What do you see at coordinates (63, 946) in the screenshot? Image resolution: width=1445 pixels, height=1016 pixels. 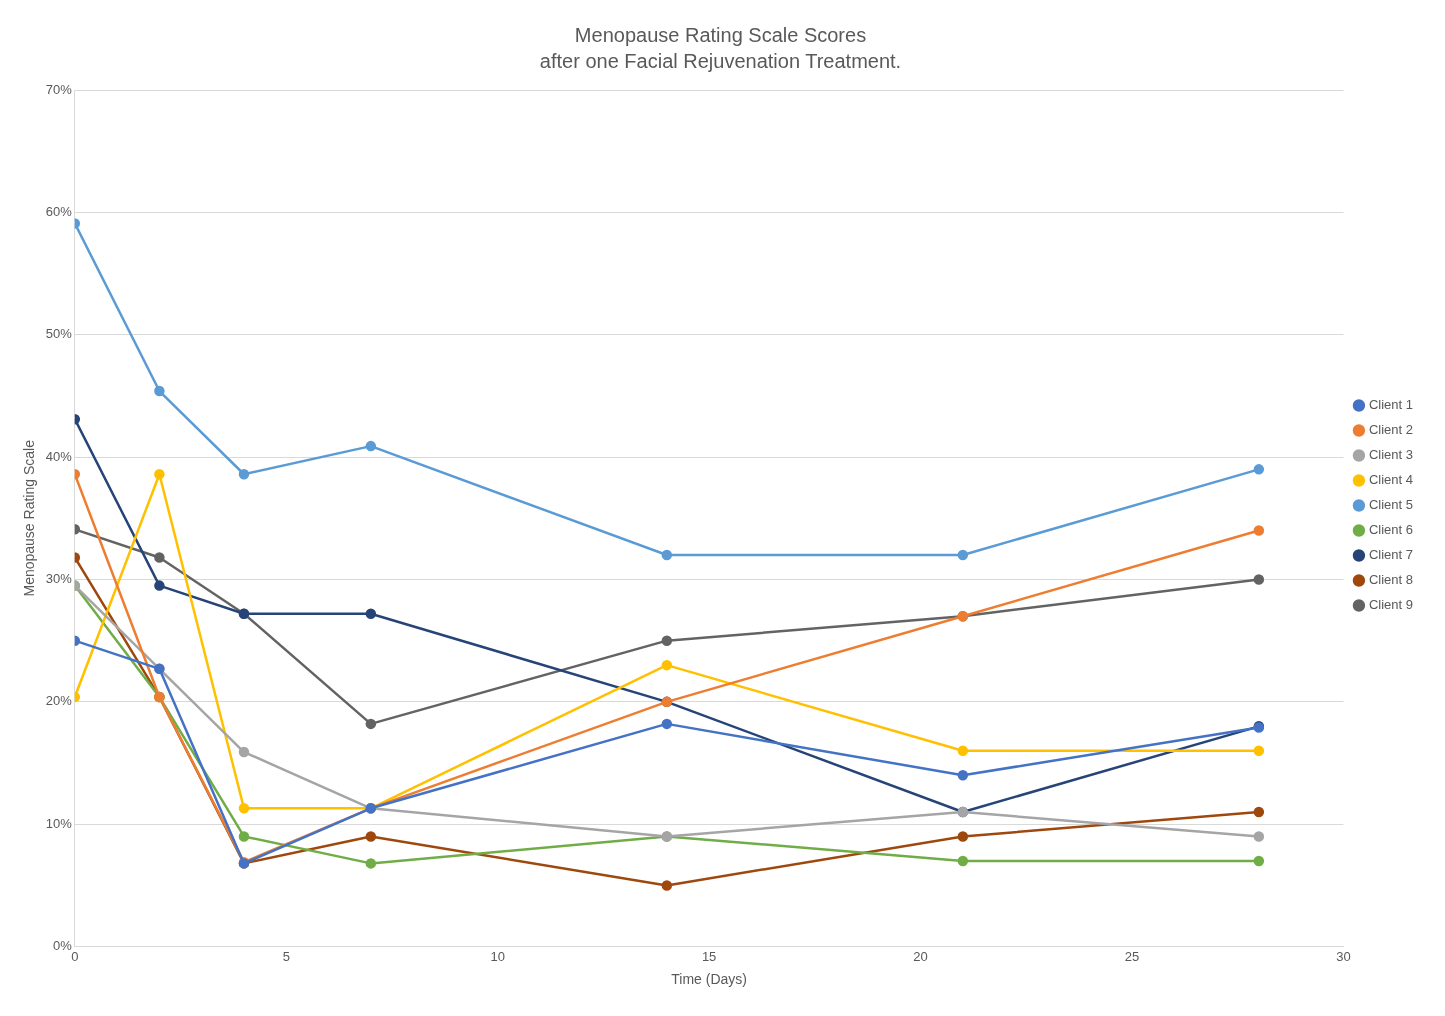 I see `y-tick-label: 0%` at bounding box center [63, 946].